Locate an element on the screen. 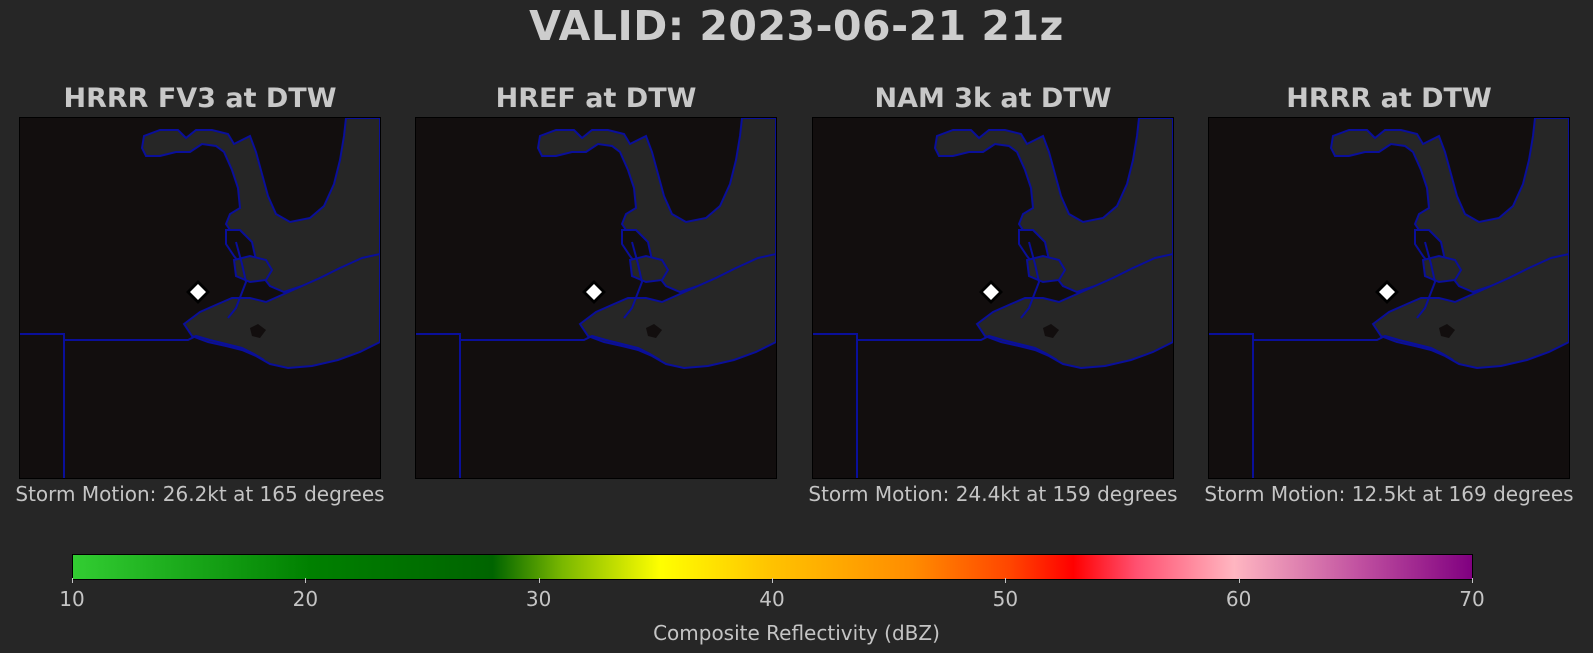  storm-motion-label: Storm Motion: 26.2kt at 165 degrees is located at coordinates (200, 494).